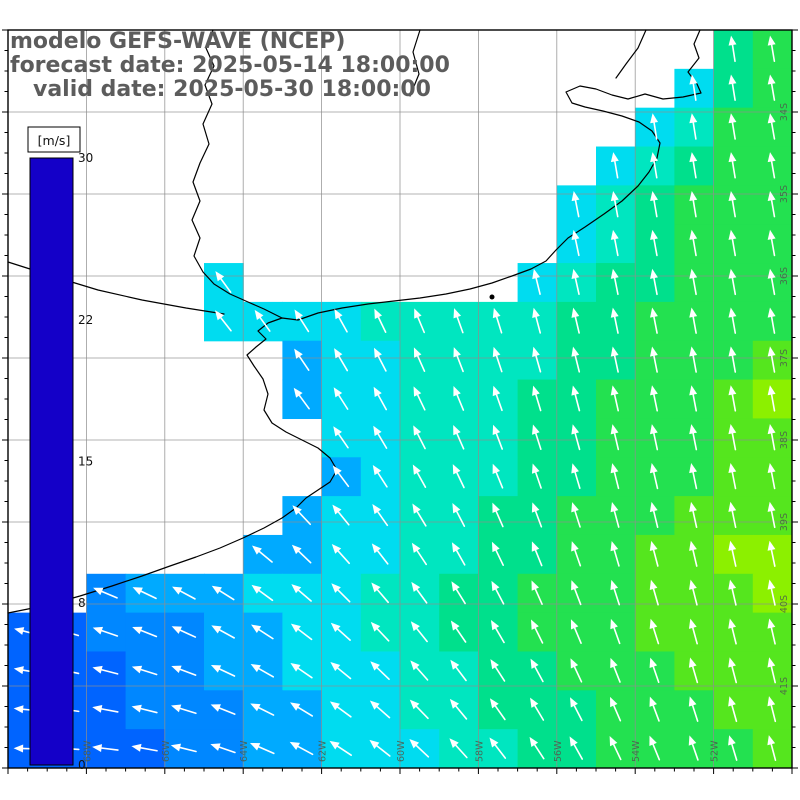  Describe the element at coordinates (401, 751) in the screenshot. I see `longitude-labels: 68W 66W 64W 62W 60W 58W 56W 54W 52W` at that location.